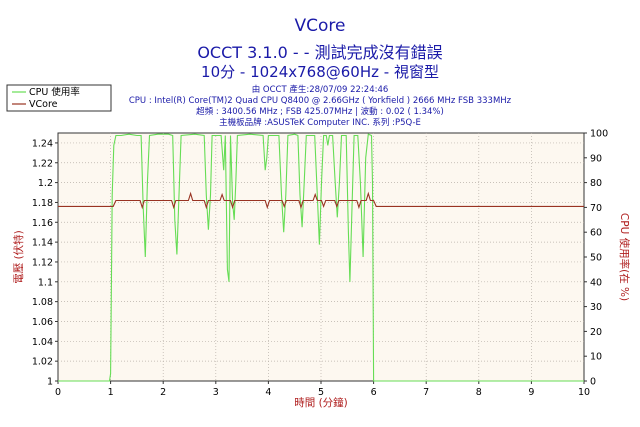 The image size is (640, 427). What do you see at coordinates (596, 208) in the screenshot?
I see `y-right-tick-label: 70` at bounding box center [596, 208].